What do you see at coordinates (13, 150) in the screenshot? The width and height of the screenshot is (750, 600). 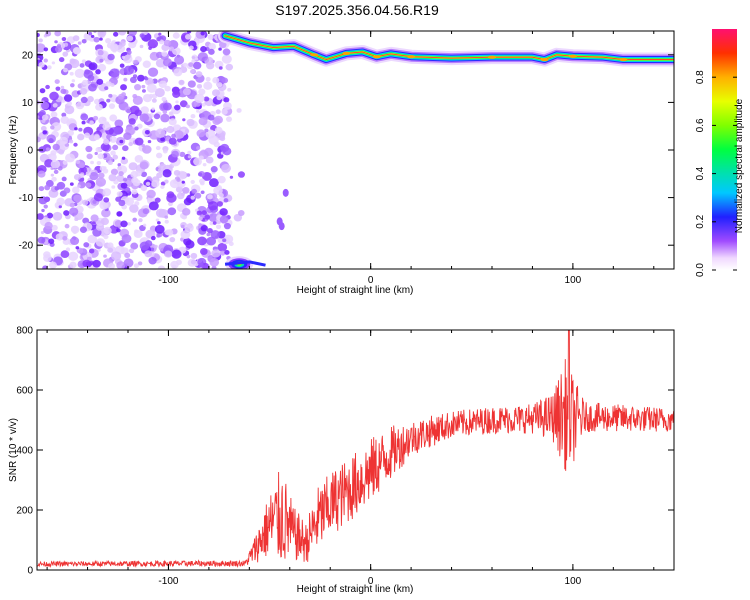 I see `top-y-axis-label: Frequency (Hz)` at bounding box center [13, 150].